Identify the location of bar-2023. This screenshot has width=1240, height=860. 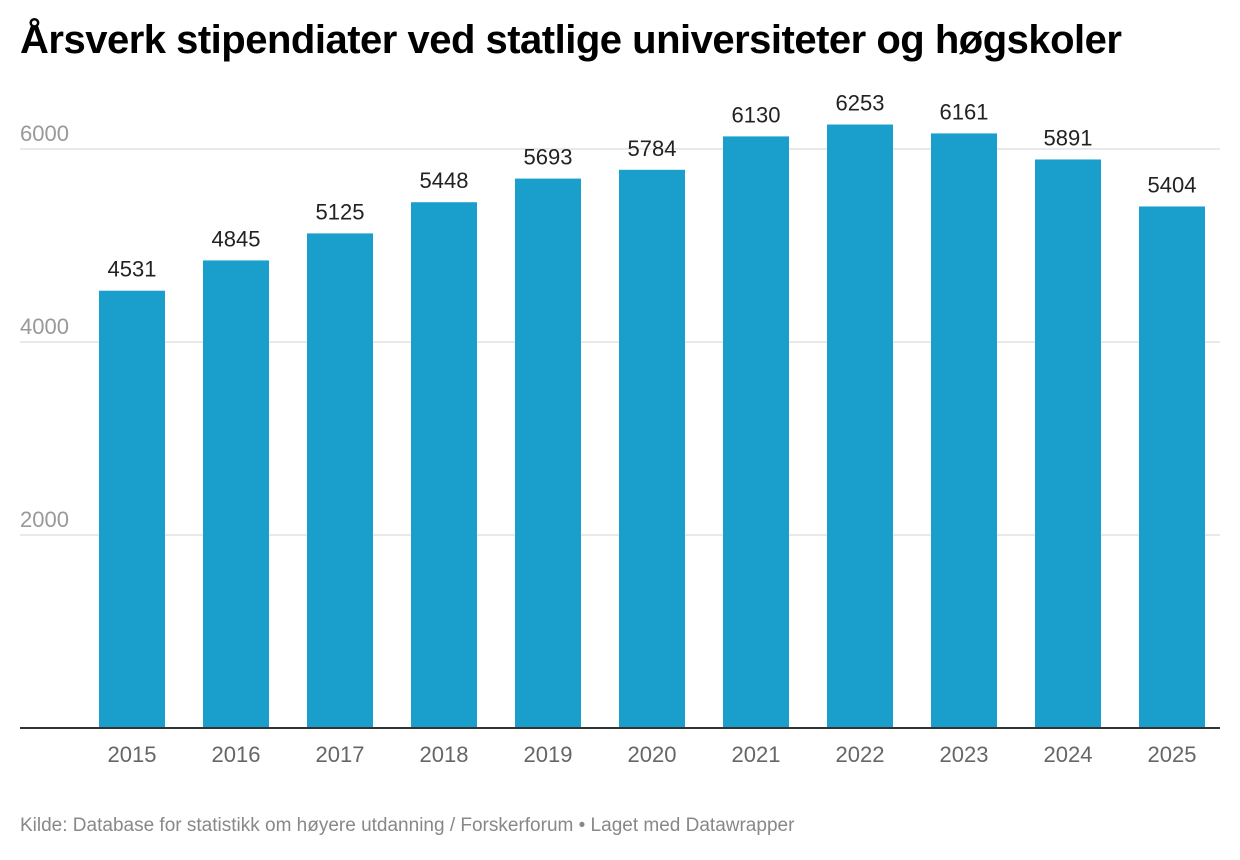
(964, 430).